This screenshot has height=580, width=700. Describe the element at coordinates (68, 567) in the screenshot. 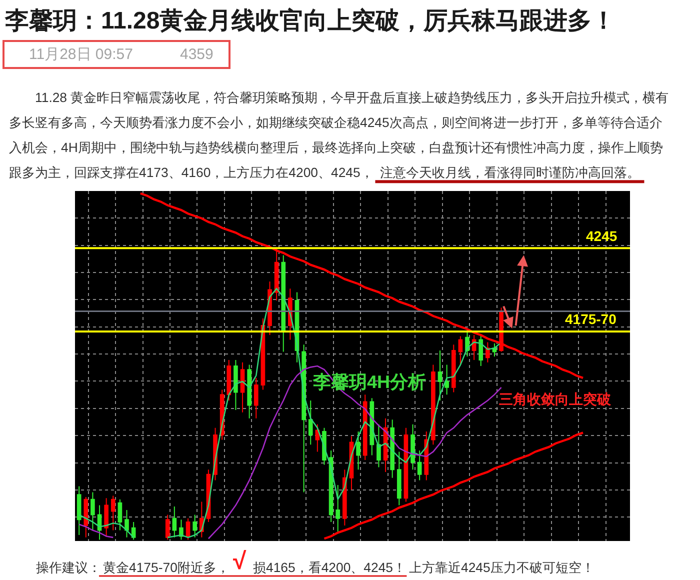

I see `text: 操作建议：` at that location.